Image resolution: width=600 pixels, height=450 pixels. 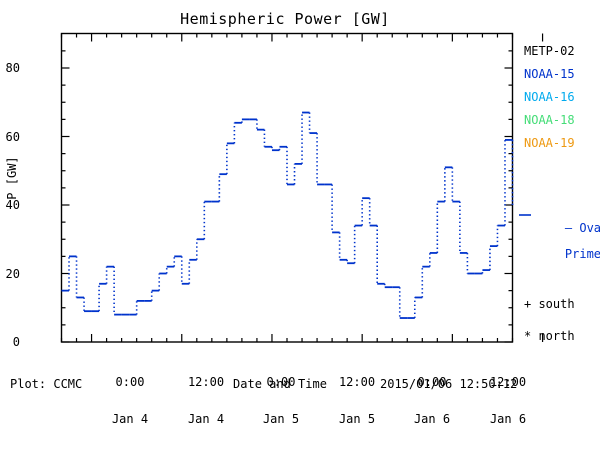 What do you see at coordinates (582, 228) in the screenshot?
I see `ovation-line-1: — Ovation` at bounding box center [582, 228].